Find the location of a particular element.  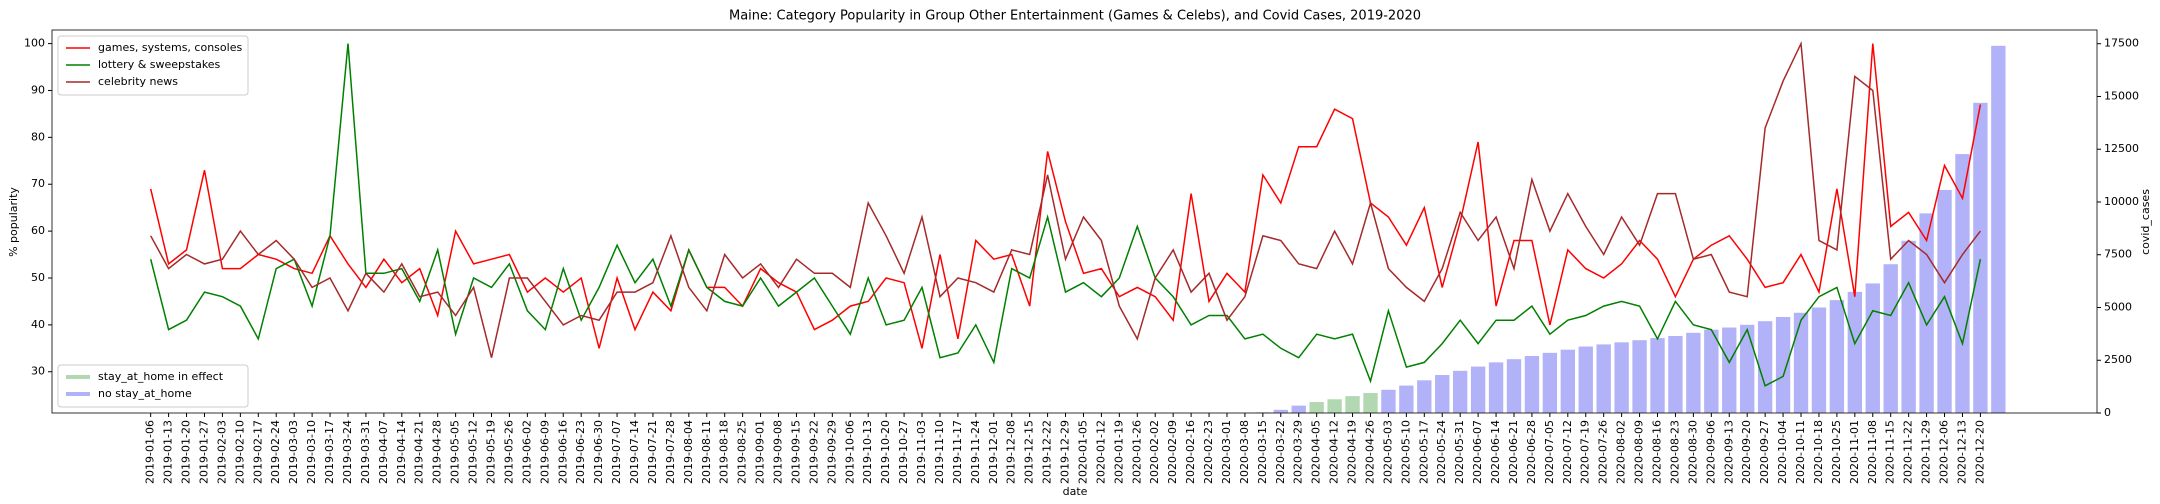

x-tick-label: 2019-04-14 is located at coordinates (401, 452).